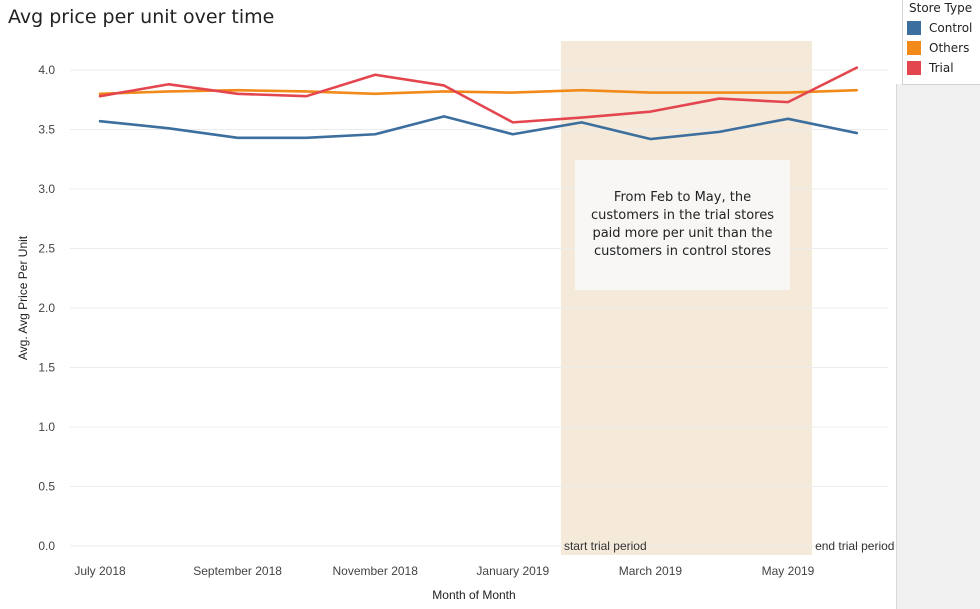 This screenshot has width=980, height=609. What do you see at coordinates (46, 189) in the screenshot?
I see `y-tick-label: 3.0` at bounding box center [46, 189].